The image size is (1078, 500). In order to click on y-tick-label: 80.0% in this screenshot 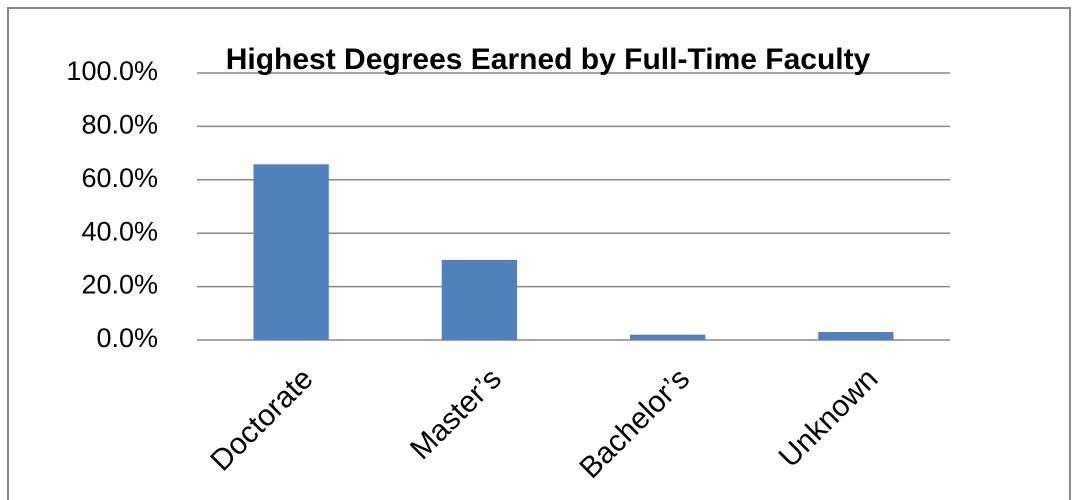, I will do `click(119, 125)`.